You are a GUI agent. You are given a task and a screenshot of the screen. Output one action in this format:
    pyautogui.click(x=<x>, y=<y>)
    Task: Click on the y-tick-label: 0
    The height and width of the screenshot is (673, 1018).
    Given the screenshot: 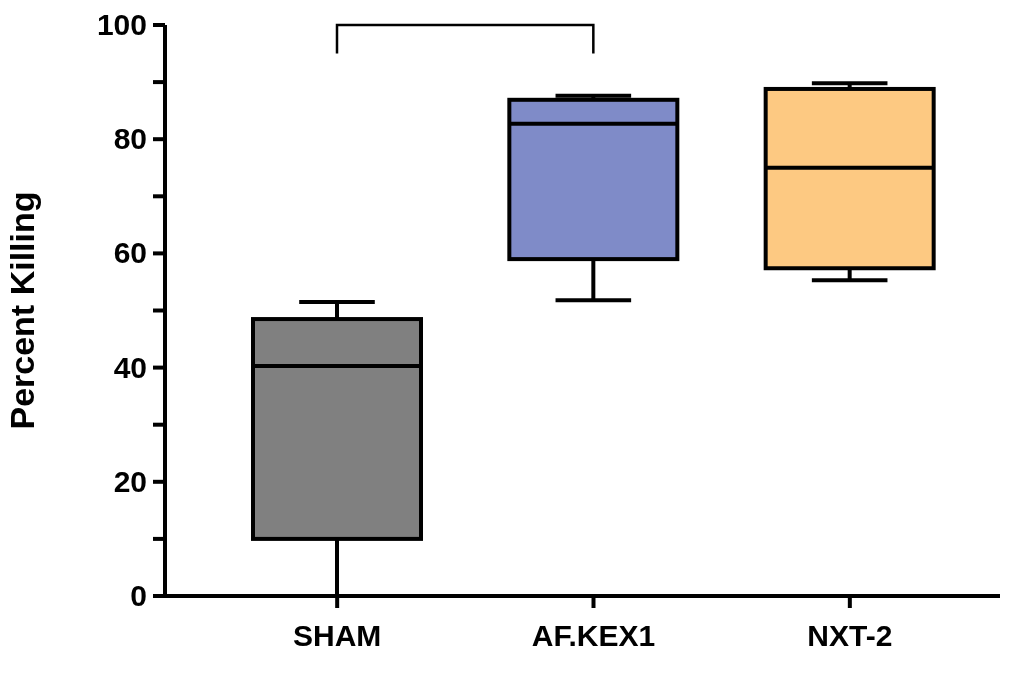 What is the action you would take?
    pyautogui.click(x=138, y=595)
    